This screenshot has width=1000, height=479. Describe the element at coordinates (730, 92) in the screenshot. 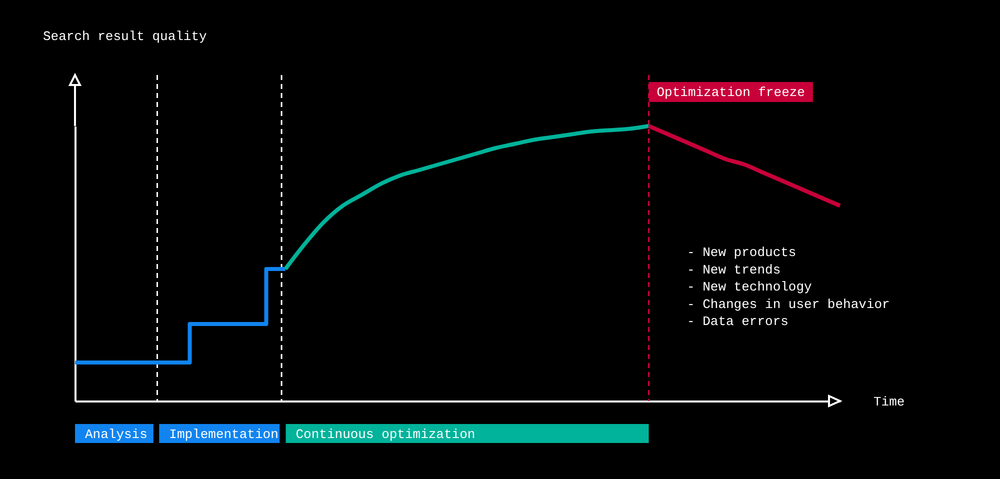

I see `text: Optimization freeze` at that location.